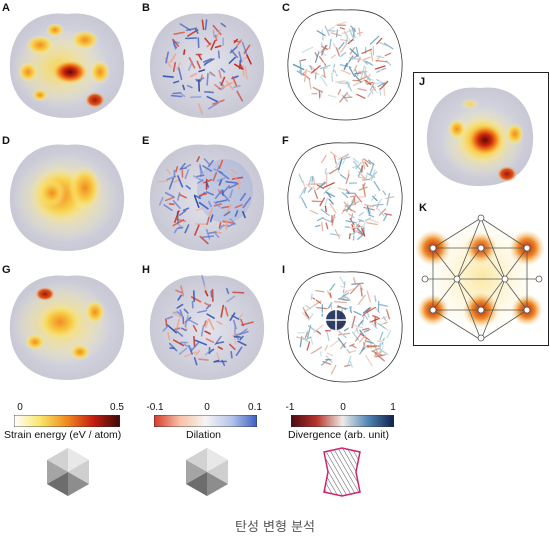 The height and width of the screenshot is (545, 550). I want to click on cbar1-label: Dilation, so click(204, 435).